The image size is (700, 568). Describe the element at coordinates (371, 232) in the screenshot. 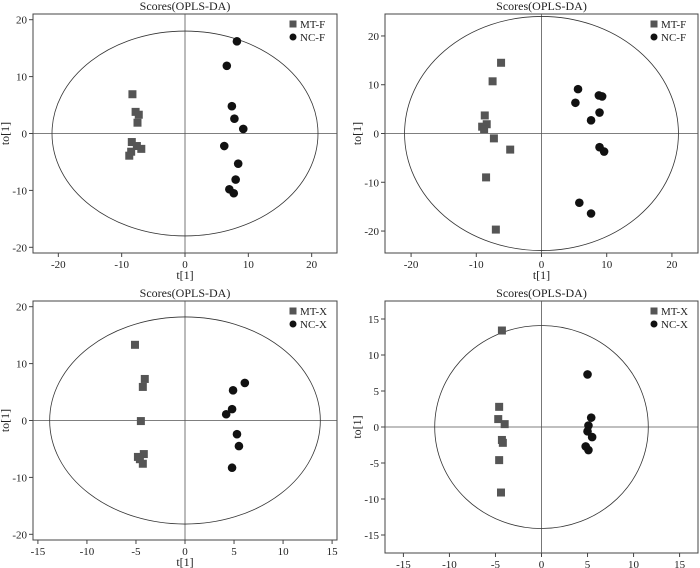

I see `y-tick-label: -20` at that location.